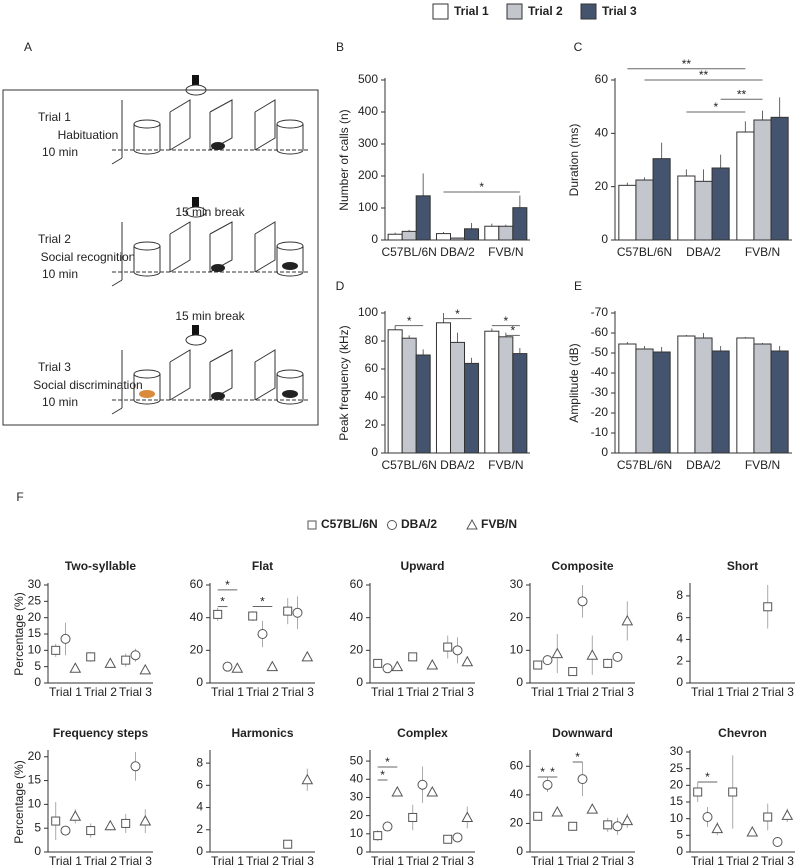 This screenshot has height=868, width=800. I want to click on legend-label: DBA/2, so click(419, 524).